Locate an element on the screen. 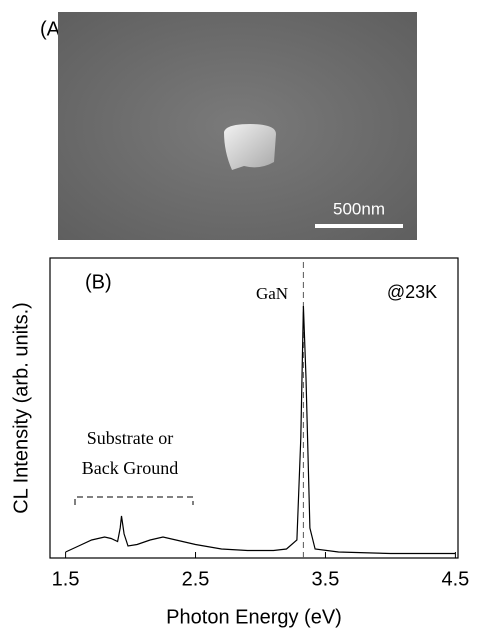 The width and height of the screenshot is (480, 633). x-tick-label: 2.5 is located at coordinates (196, 579).